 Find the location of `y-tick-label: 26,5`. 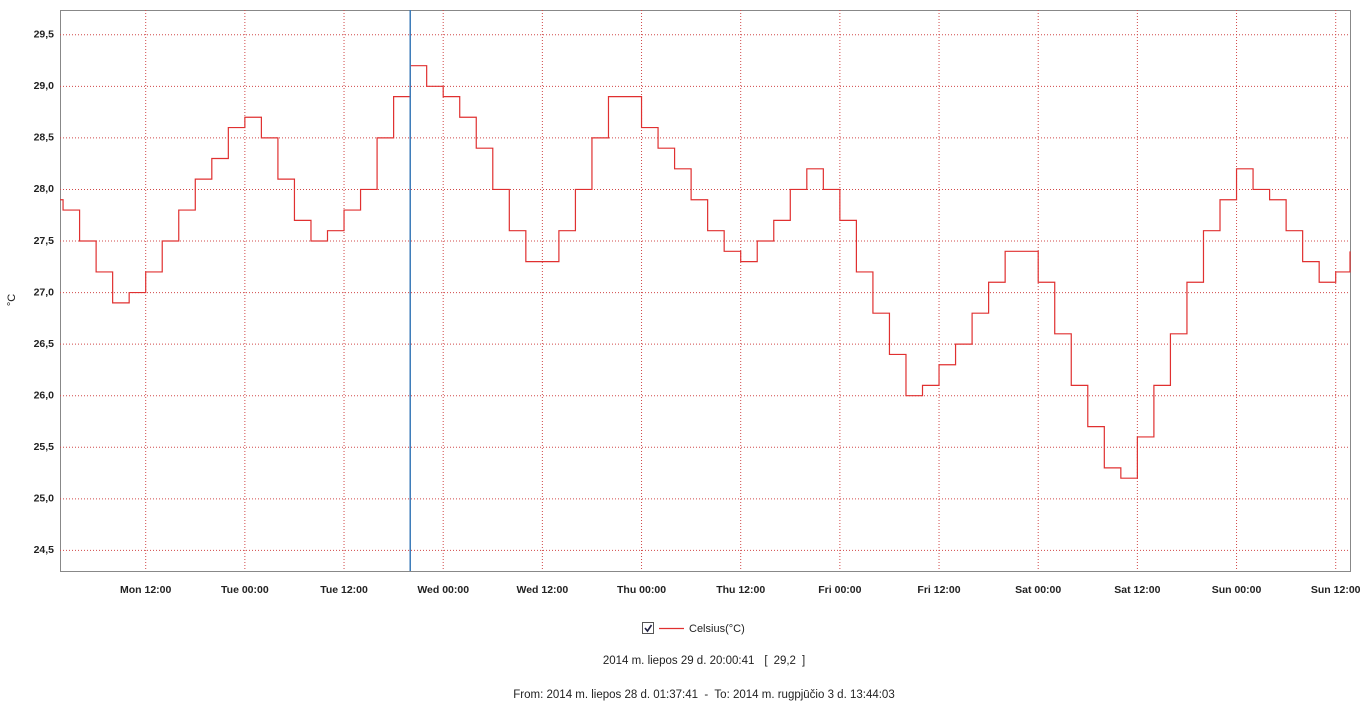

y-tick-label: 26,5 is located at coordinates (44, 344).